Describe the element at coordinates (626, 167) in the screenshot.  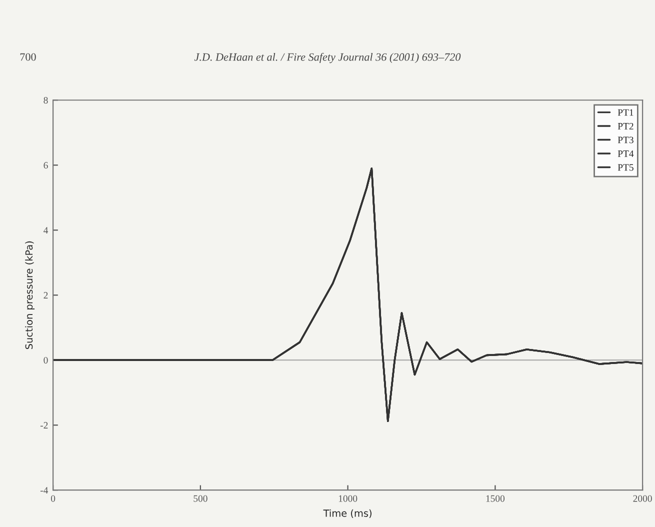
I see `legend-label: PT5` at that location.